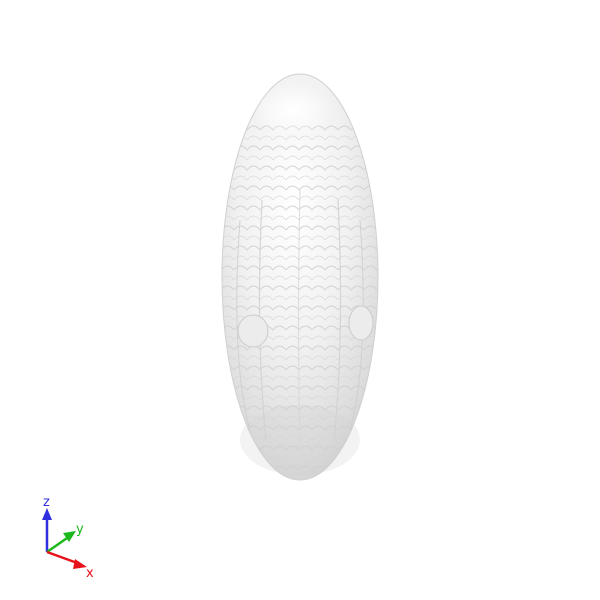 The height and width of the screenshot is (600, 600). I want to click on axes-triad: z y x, so click(68, 538).